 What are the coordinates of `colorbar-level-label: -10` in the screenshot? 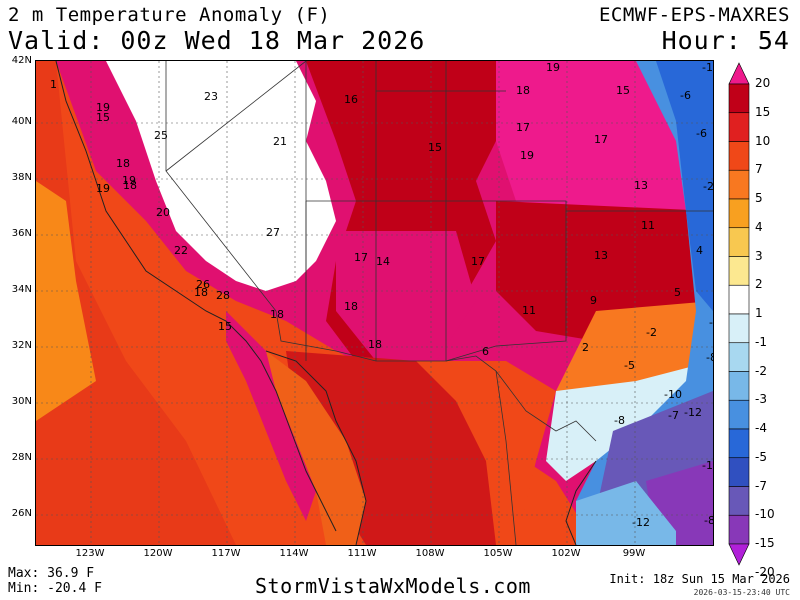 It's located at (765, 514).